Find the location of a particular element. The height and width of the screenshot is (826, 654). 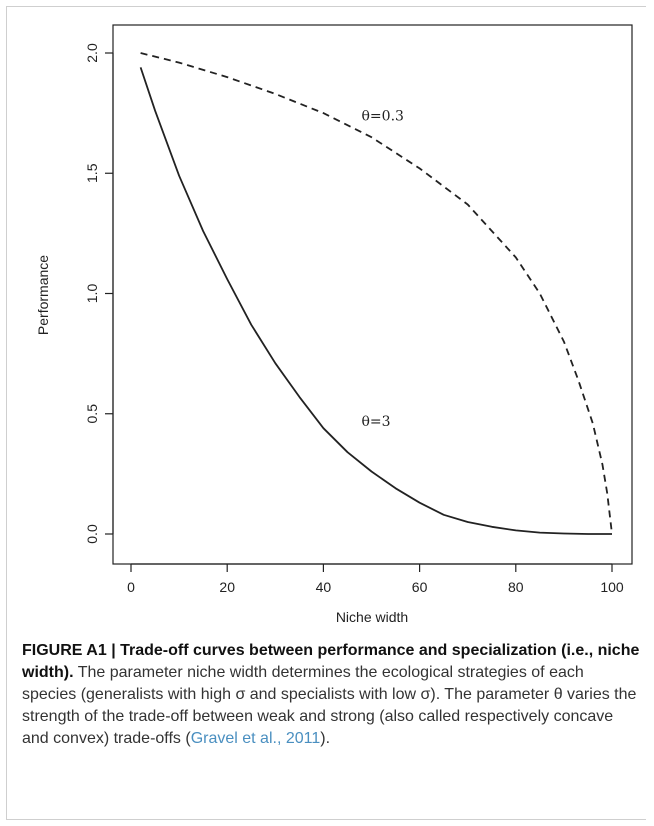

x-tick-label: 40 is located at coordinates (324, 587).